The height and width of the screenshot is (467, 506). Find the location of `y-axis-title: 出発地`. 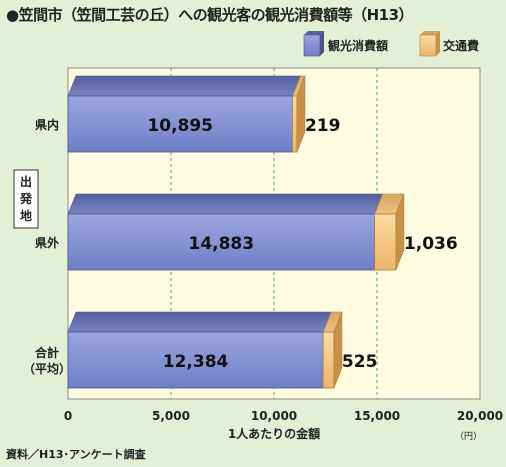

y-axis-title: 出発地 is located at coordinates (26, 199).